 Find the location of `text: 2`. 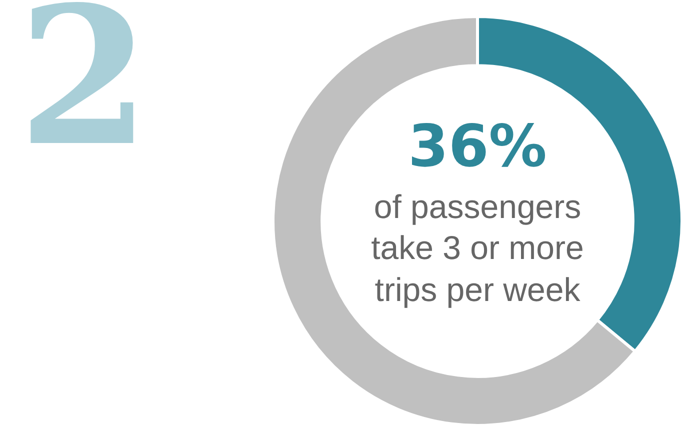

text: 2 is located at coordinates (84, 94).